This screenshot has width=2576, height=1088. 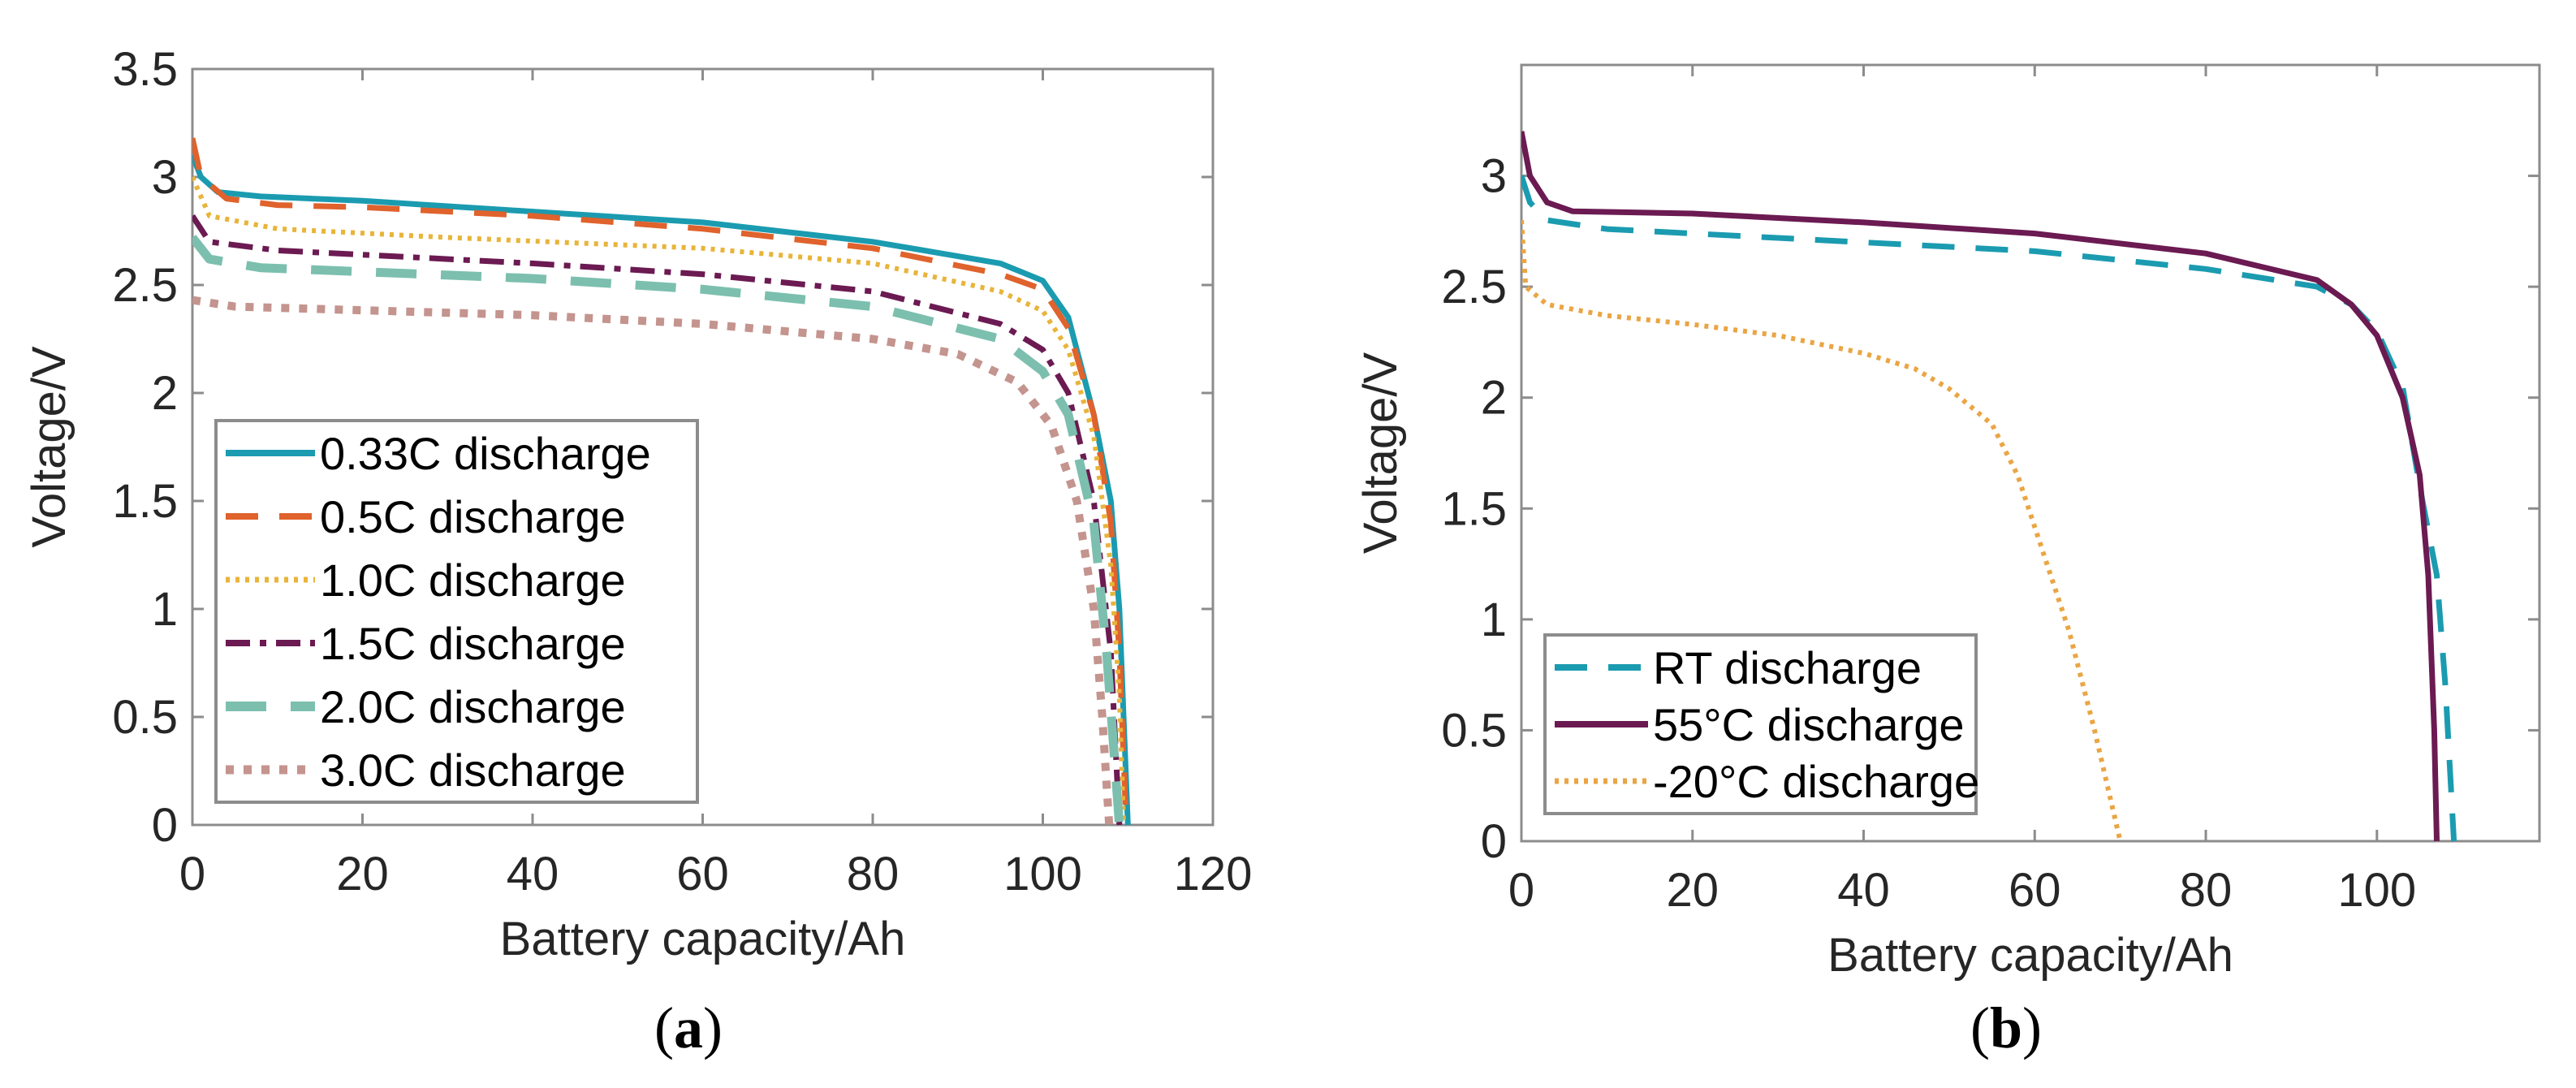 I want to click on caption-letter: b, so click(x=2006, y=1027).